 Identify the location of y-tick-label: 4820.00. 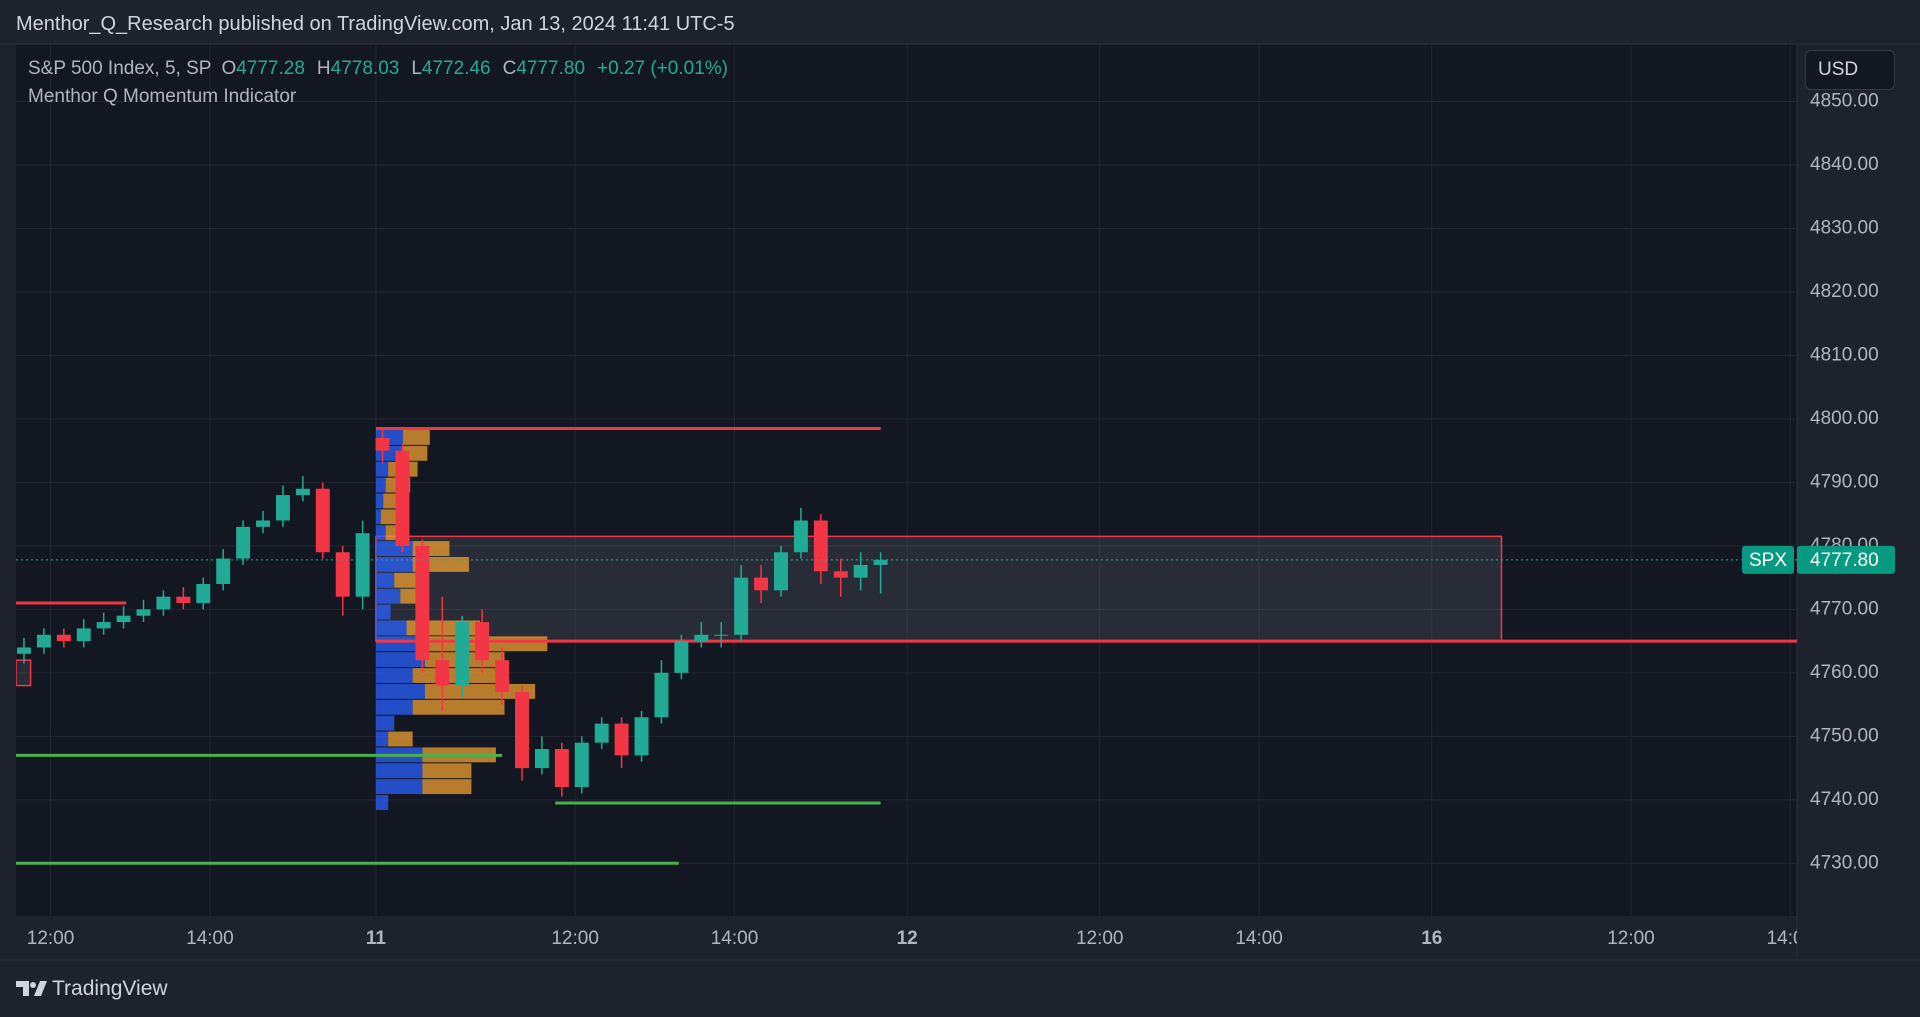
(1844, 291).